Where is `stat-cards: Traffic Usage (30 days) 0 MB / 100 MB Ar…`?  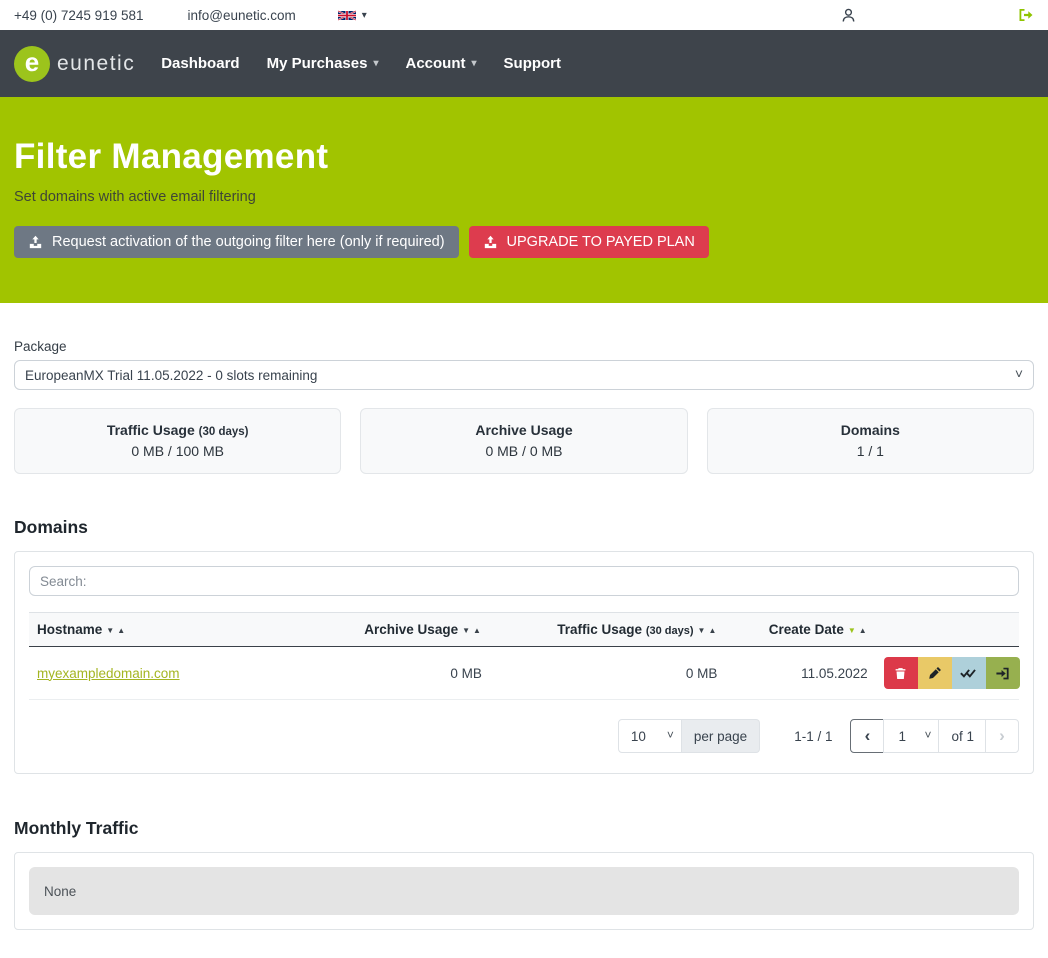 stat-cards: Traffic Usage (30 days) 0 MB / 100 MB Ar… is located at coordinates (524, 441).